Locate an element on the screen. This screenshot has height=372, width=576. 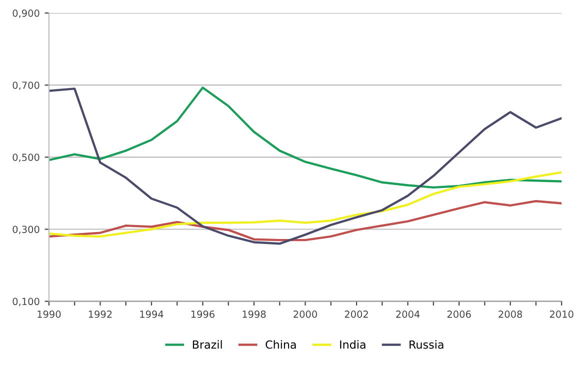
x-tick-label: 2000 is located at coordinates (306, 314).